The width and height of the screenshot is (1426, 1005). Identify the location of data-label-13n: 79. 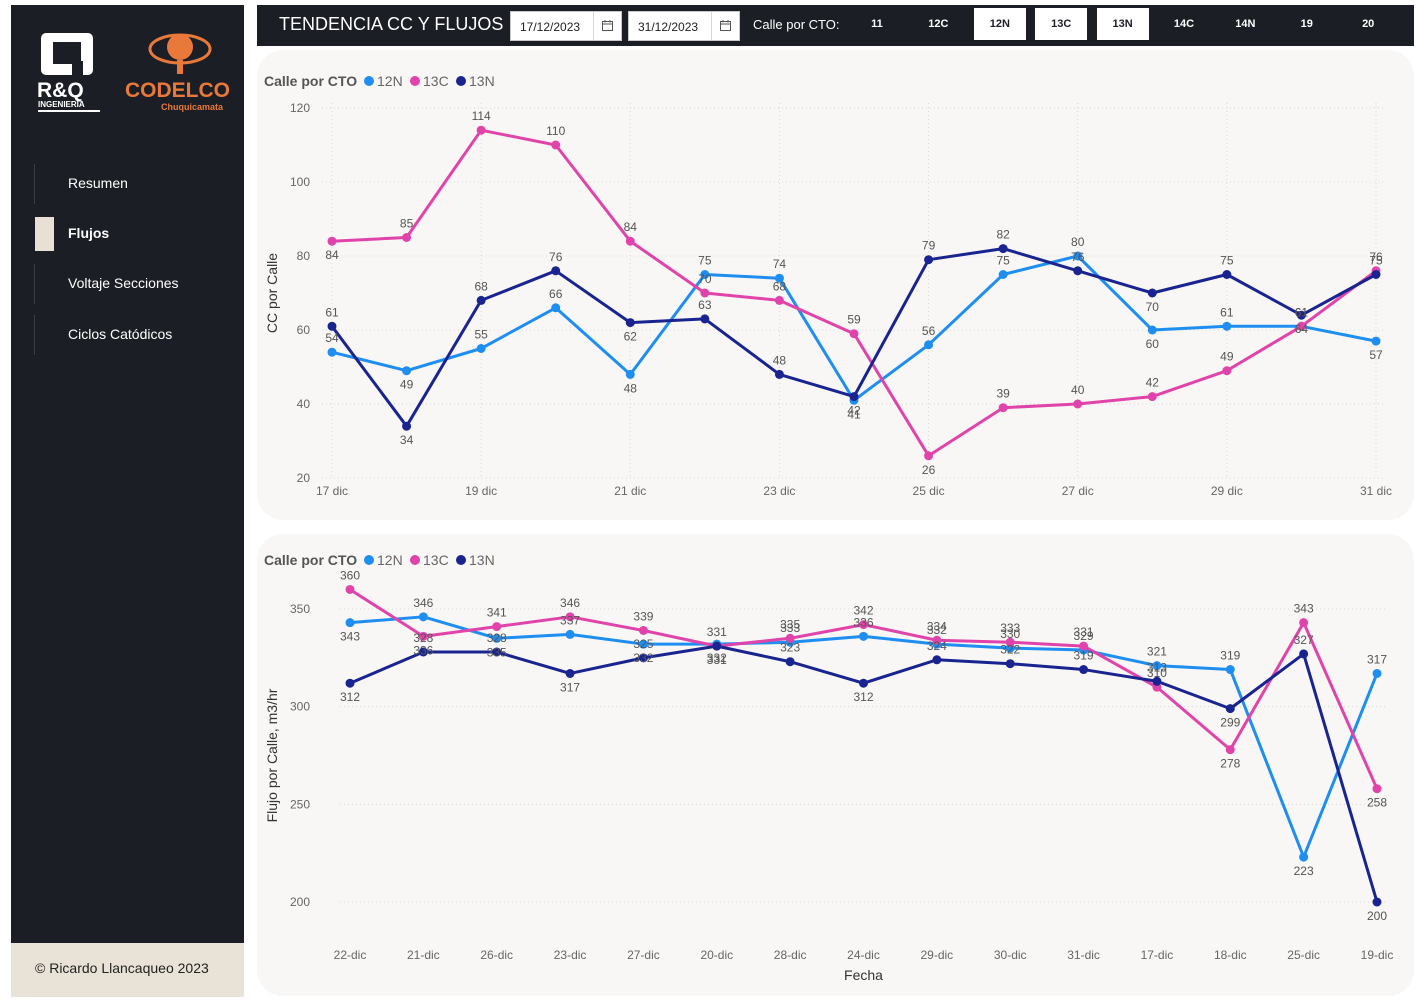
(929, 246).